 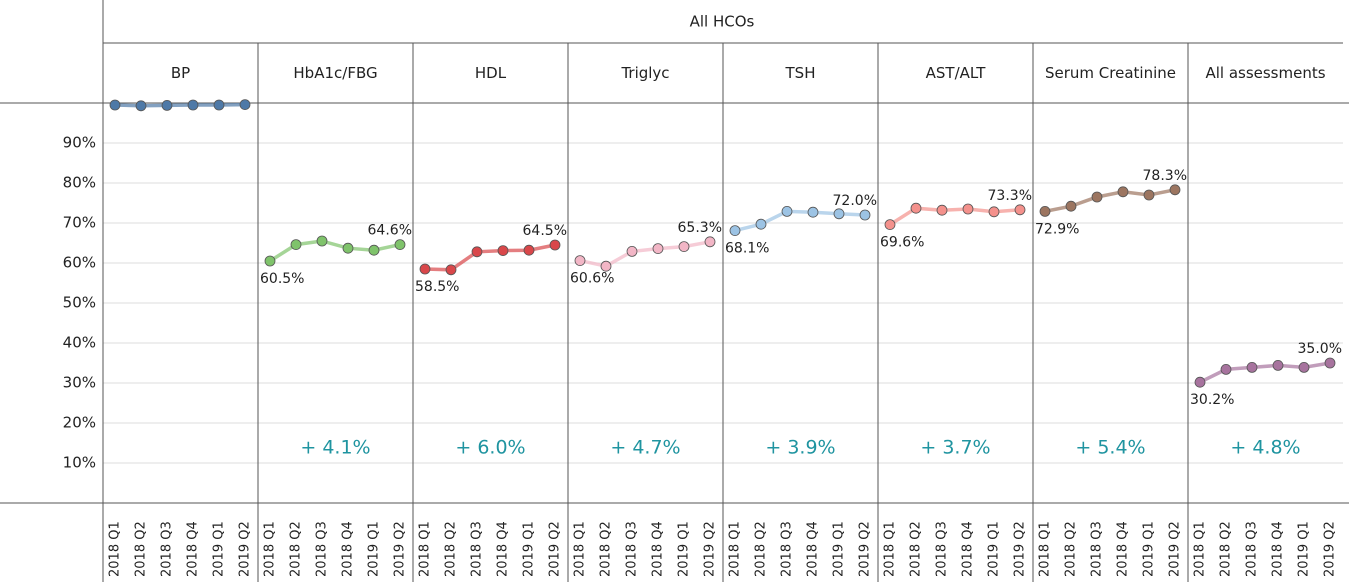 What do you see at coordinates (700, 228) in the screenshot?
I see `value-label: 65.3%` at bounding box center [700, 228].